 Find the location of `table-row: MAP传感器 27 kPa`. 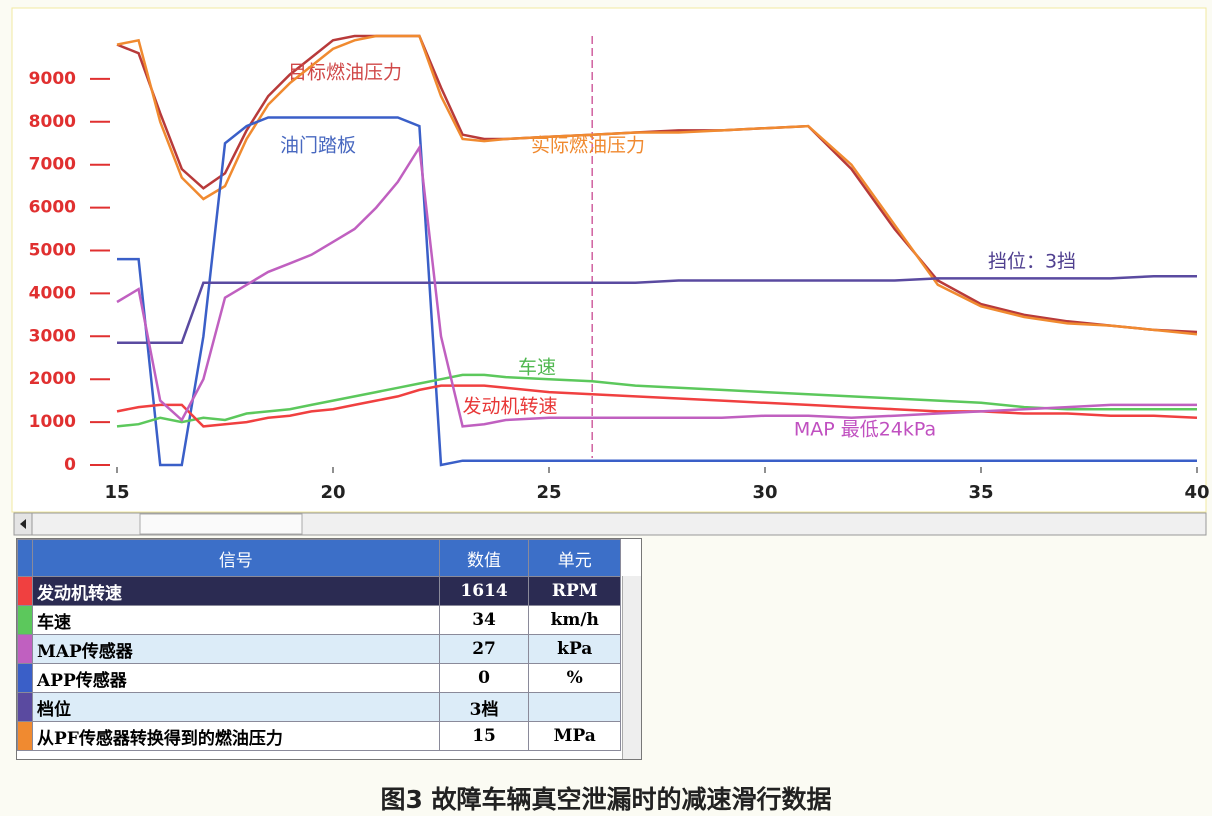

table-row: MAP传感器 27 kPa is located at coordinates (319, 649).